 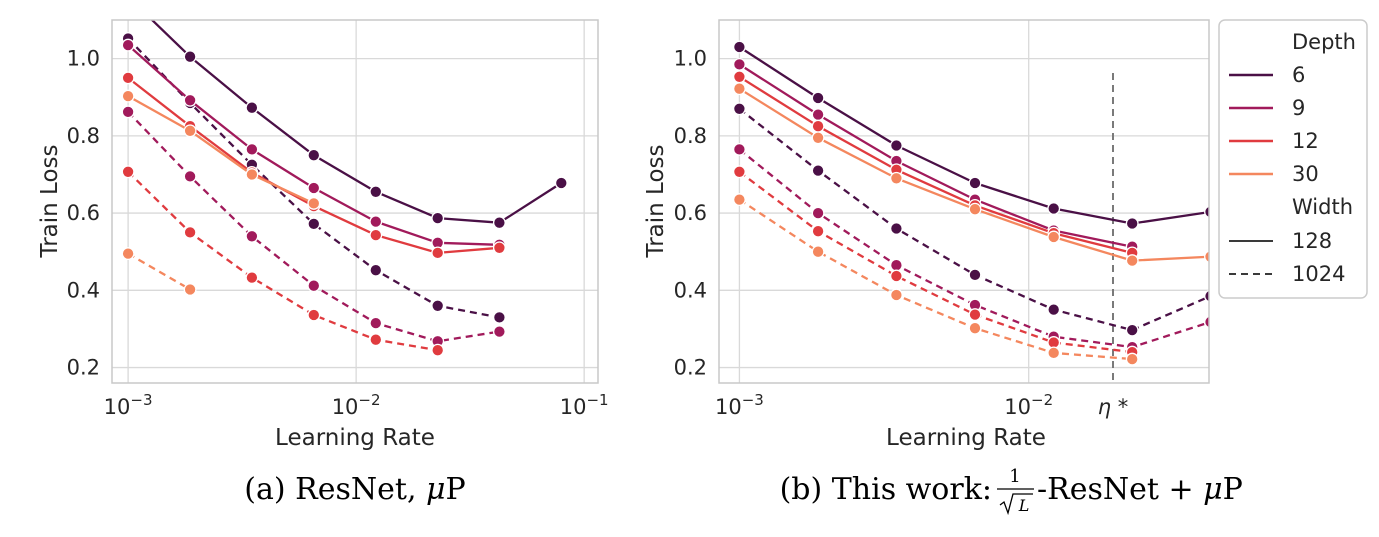 I want to click on x-tick-label: 10⁻³, so click(x=739, y=405).